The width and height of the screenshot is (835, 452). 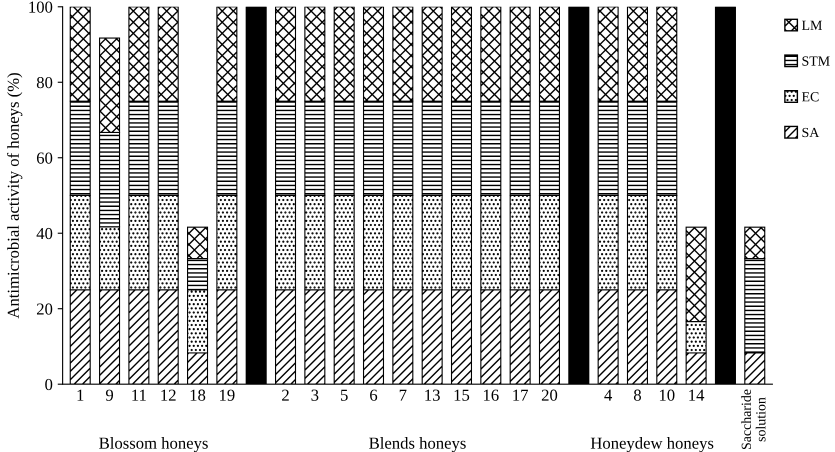 What do you see at coordinates (168, 395) in the screenshot?
I see `x-tick-label: 12` at bounding box center [168, 395].